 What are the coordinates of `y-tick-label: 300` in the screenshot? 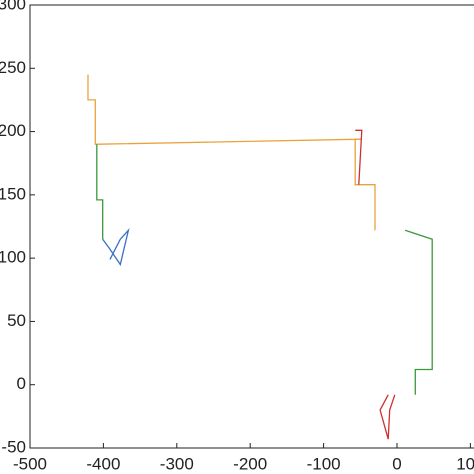 It's located at (13, 6).